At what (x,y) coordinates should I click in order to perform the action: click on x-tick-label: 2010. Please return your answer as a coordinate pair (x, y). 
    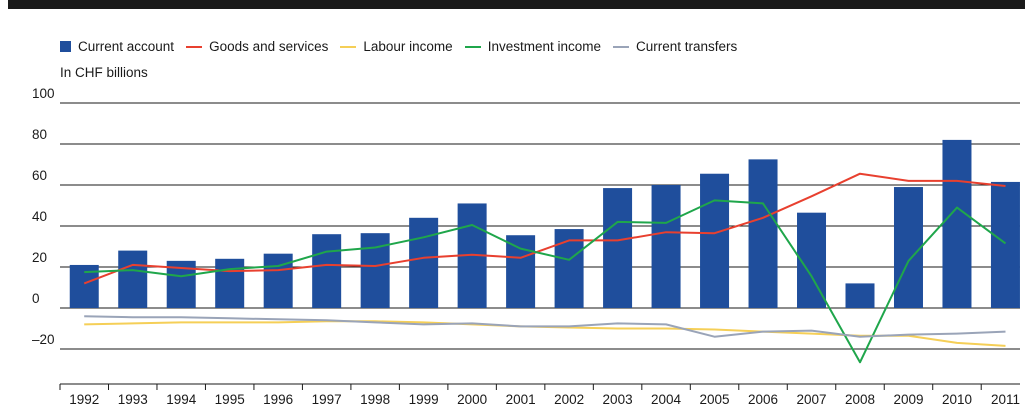
    Looking at the image, I should click on (957, 399).